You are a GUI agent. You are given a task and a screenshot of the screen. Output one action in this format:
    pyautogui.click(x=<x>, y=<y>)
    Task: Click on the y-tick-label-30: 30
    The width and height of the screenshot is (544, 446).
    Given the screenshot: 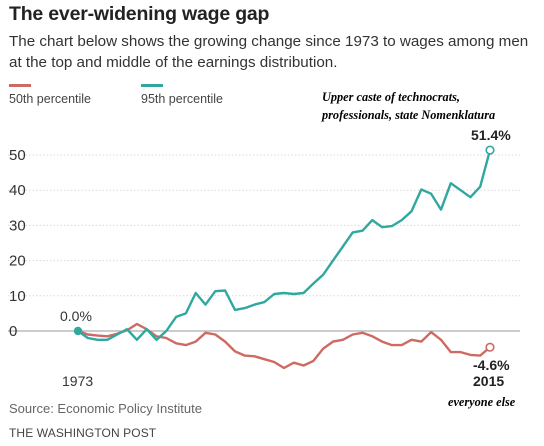 What is the action you would take?
    pyautogui.click(x=17, y=225)
    